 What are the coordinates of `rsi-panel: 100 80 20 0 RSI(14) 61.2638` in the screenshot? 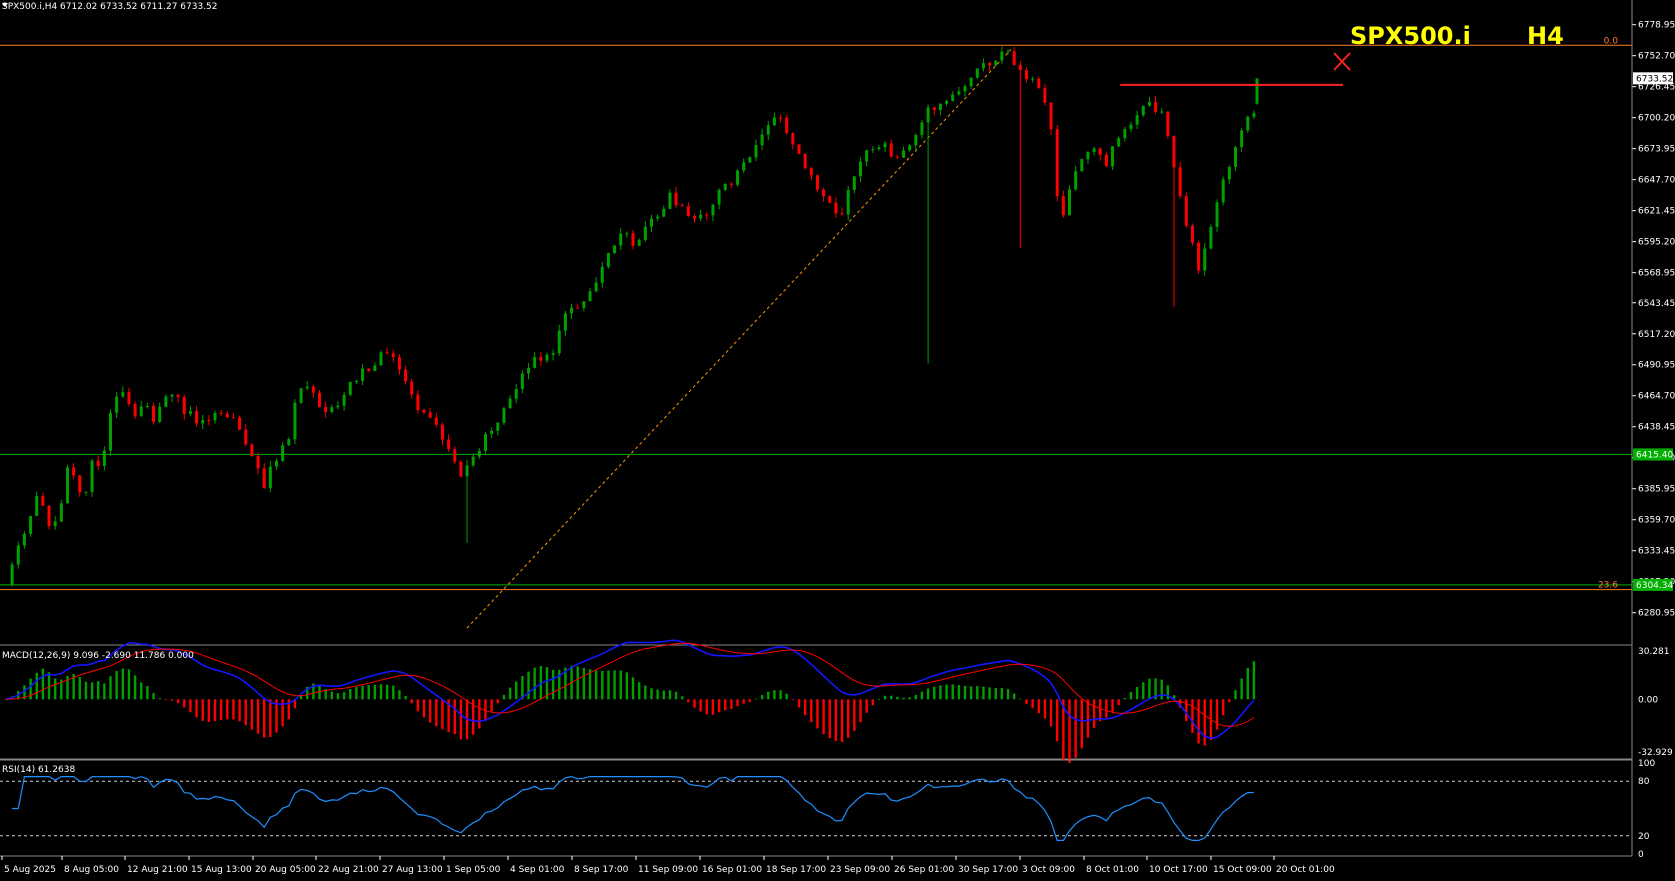 It's located at (827, 809).